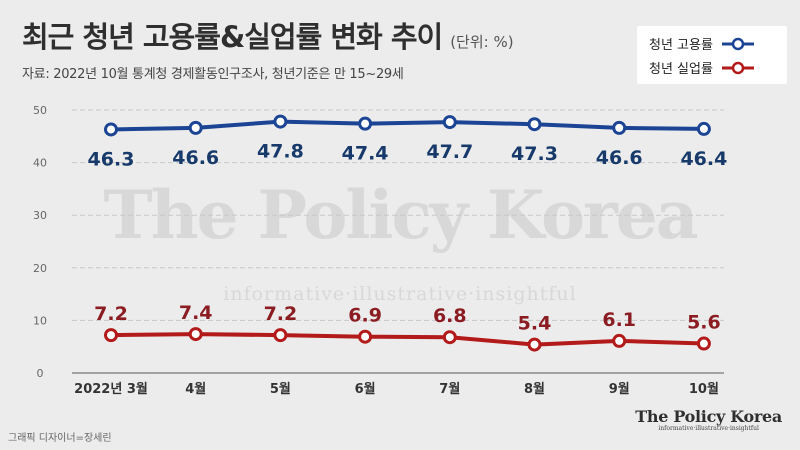  What do you see at coordinates (681, 45) in the screenshot?
I see `legend-label-employment: 청년 고용률` at bounding box center [681, 45].